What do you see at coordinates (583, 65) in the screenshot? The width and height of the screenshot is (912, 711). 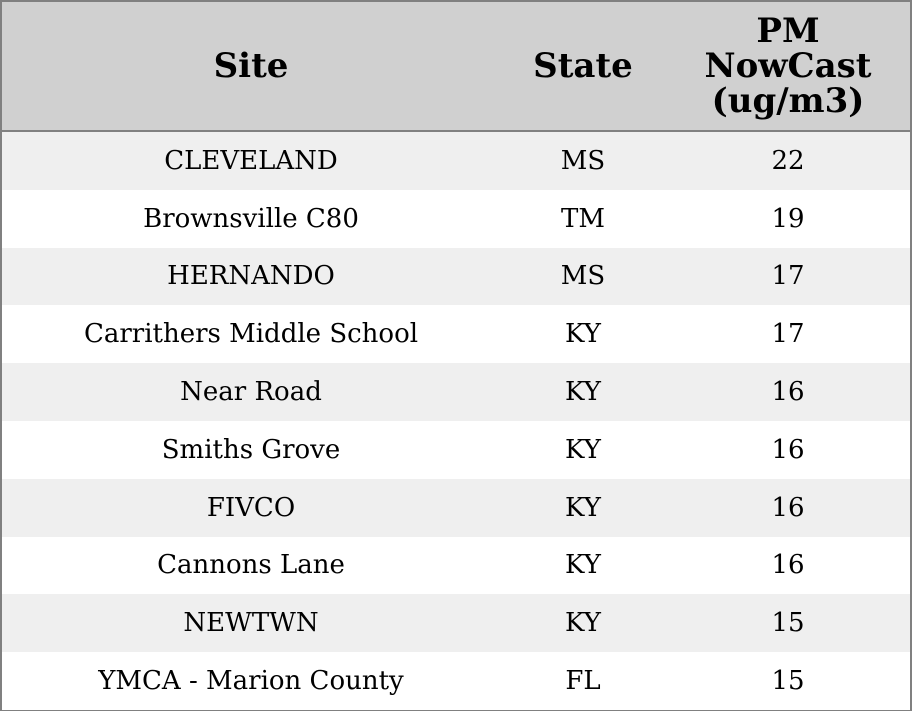 I see `header-state: State` at bounding box center [583, 65].